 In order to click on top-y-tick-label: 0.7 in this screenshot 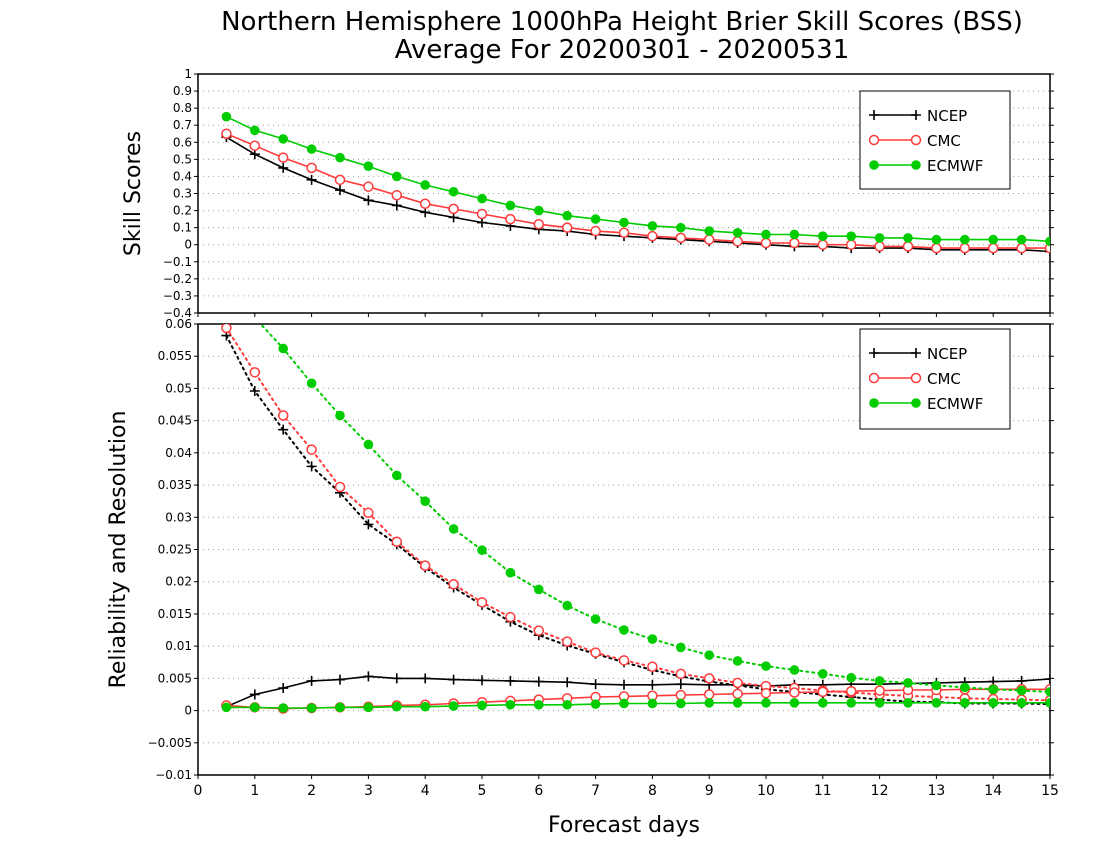, I will do `click(182, 125)`.